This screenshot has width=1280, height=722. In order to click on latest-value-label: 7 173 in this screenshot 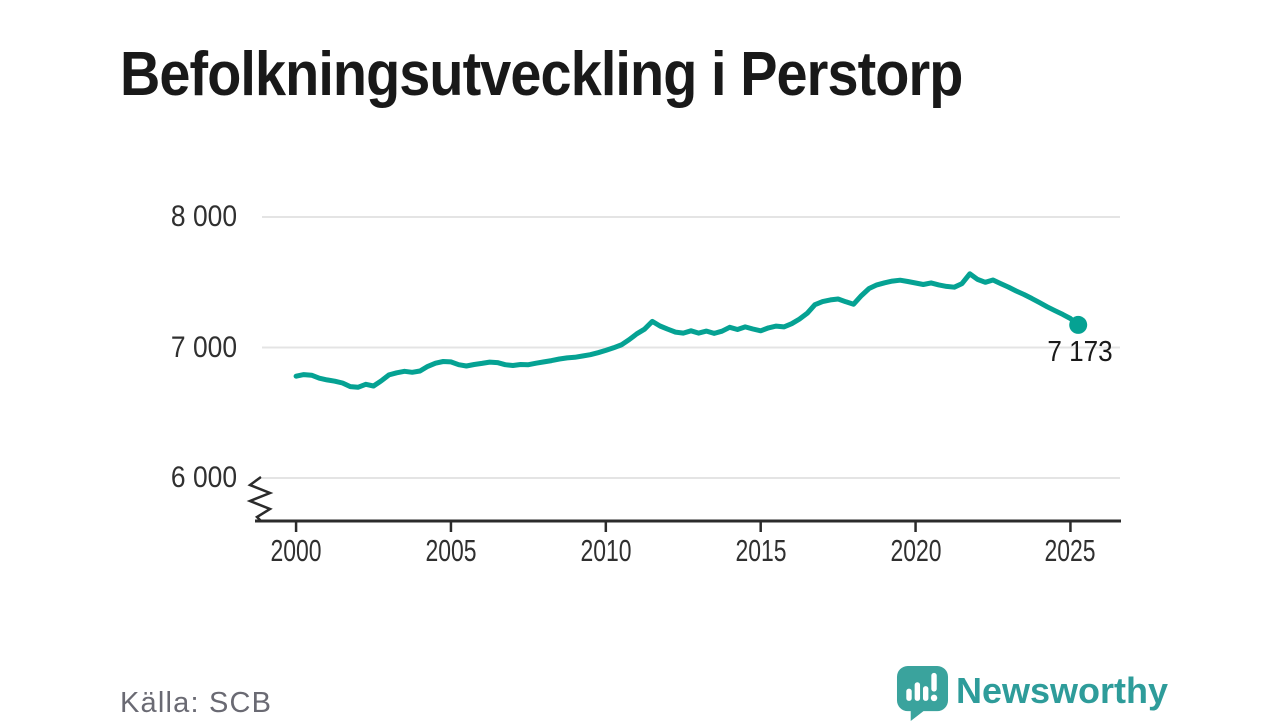, I will do `click(1080, 351)`.